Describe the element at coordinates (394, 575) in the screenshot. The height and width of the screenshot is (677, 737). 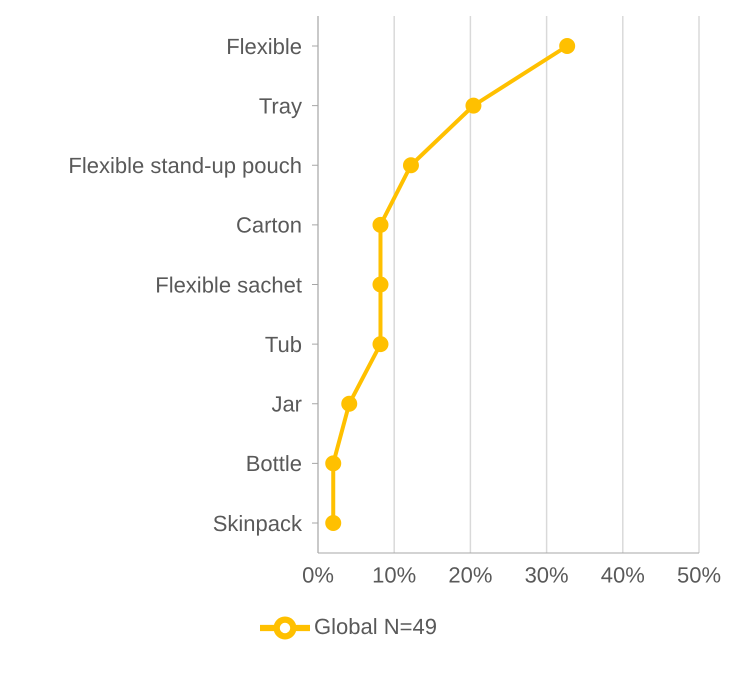
I see `x-tick-label: 10%` at that location.